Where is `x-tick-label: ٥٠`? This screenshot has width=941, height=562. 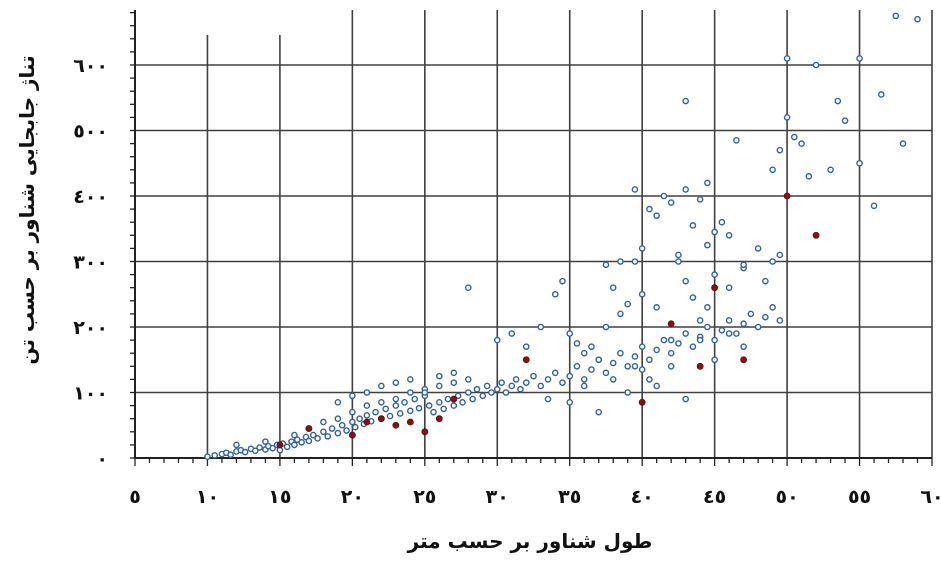
x-tick-label: ٥٠ is located at coordinates (786, 497).